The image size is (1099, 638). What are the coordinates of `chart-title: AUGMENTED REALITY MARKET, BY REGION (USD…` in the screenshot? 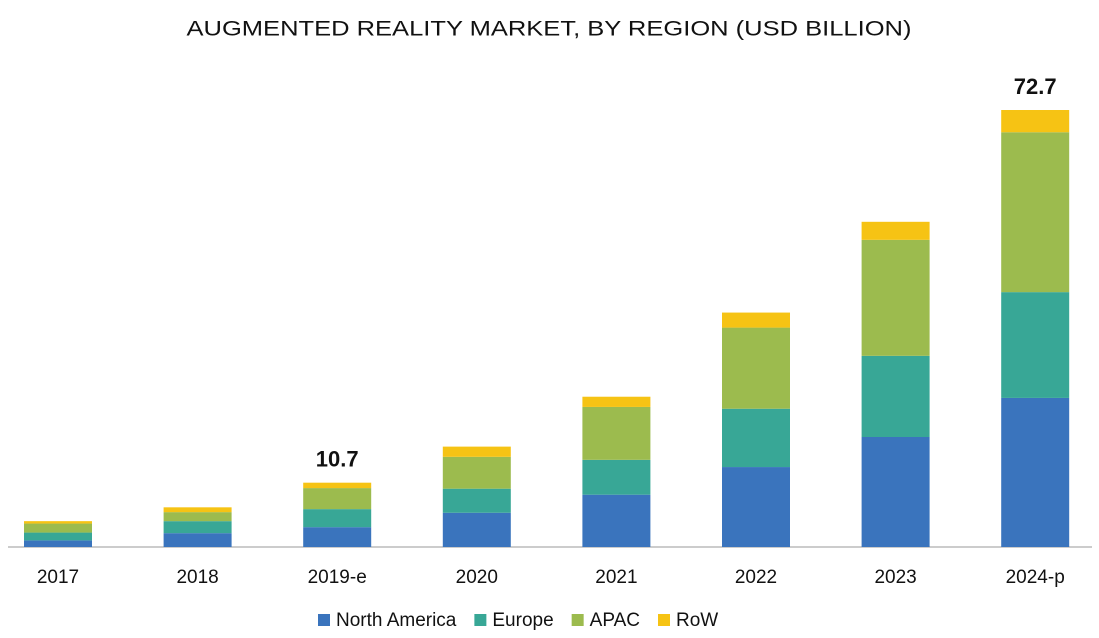 It's located at (549, 29).